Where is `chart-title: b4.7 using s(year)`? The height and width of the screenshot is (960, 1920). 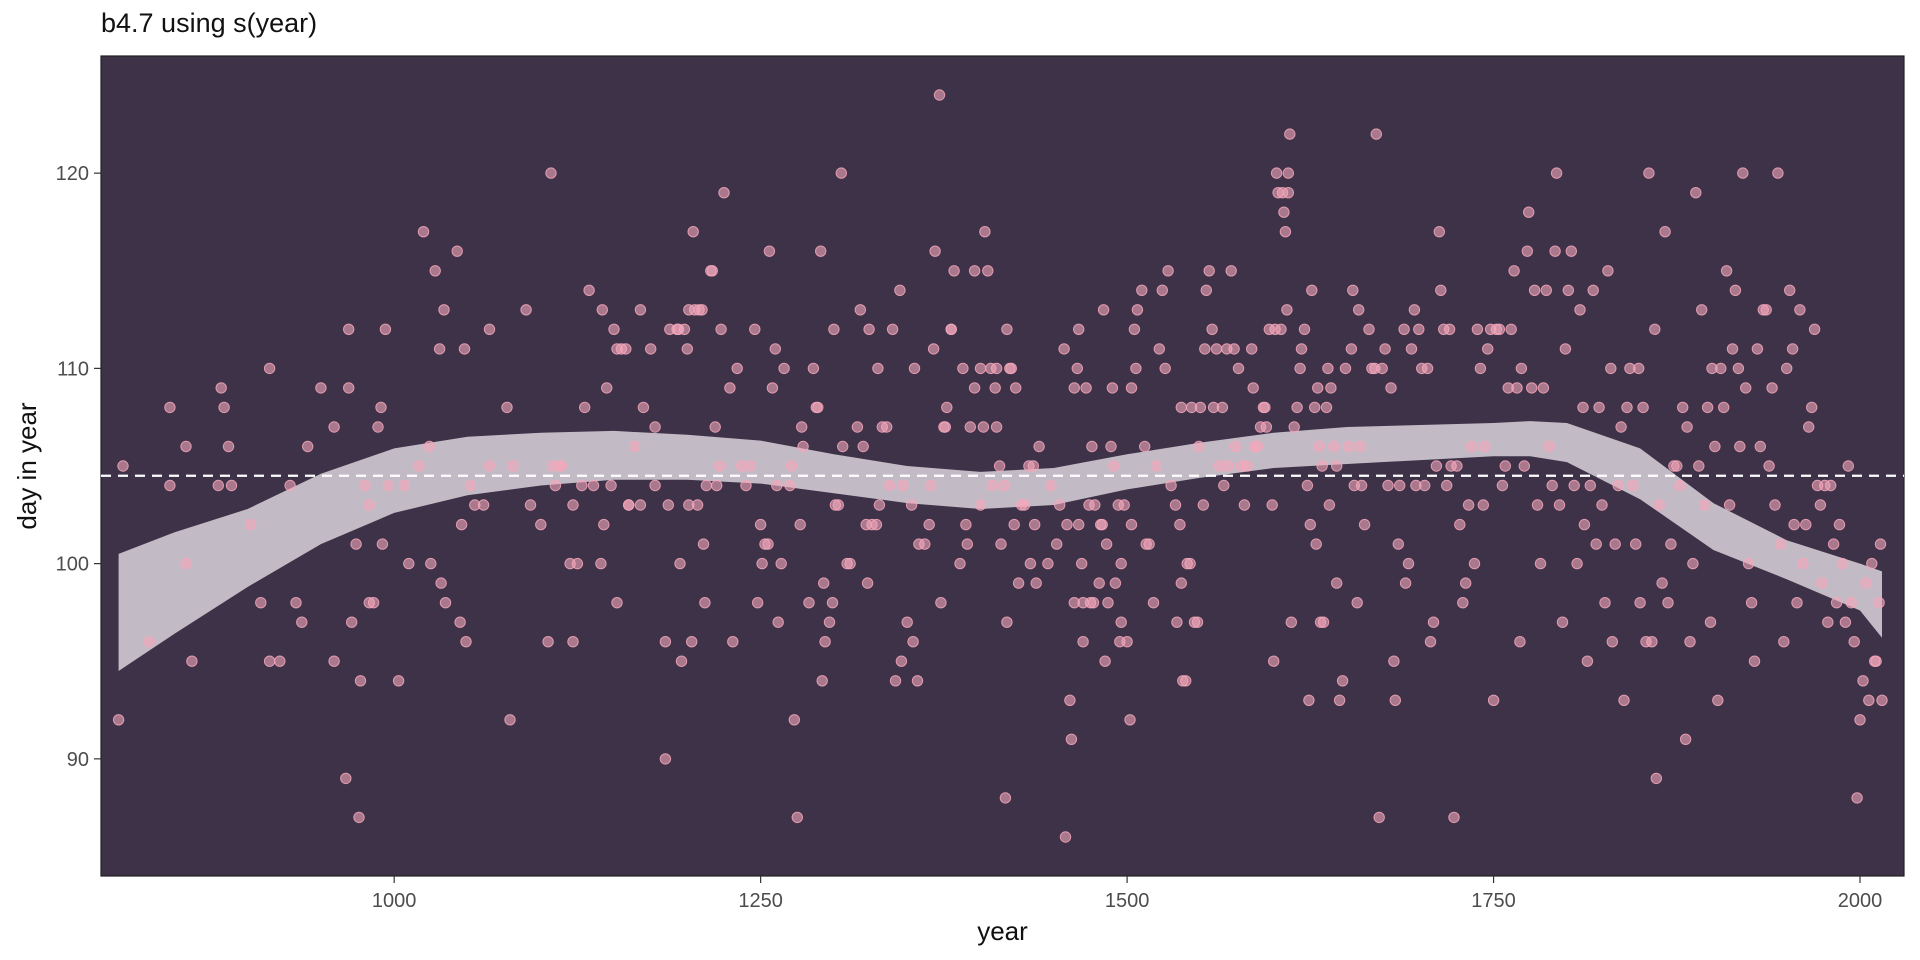 chart-title: b4.7 using s(year) is located at coordinates (209, 23).